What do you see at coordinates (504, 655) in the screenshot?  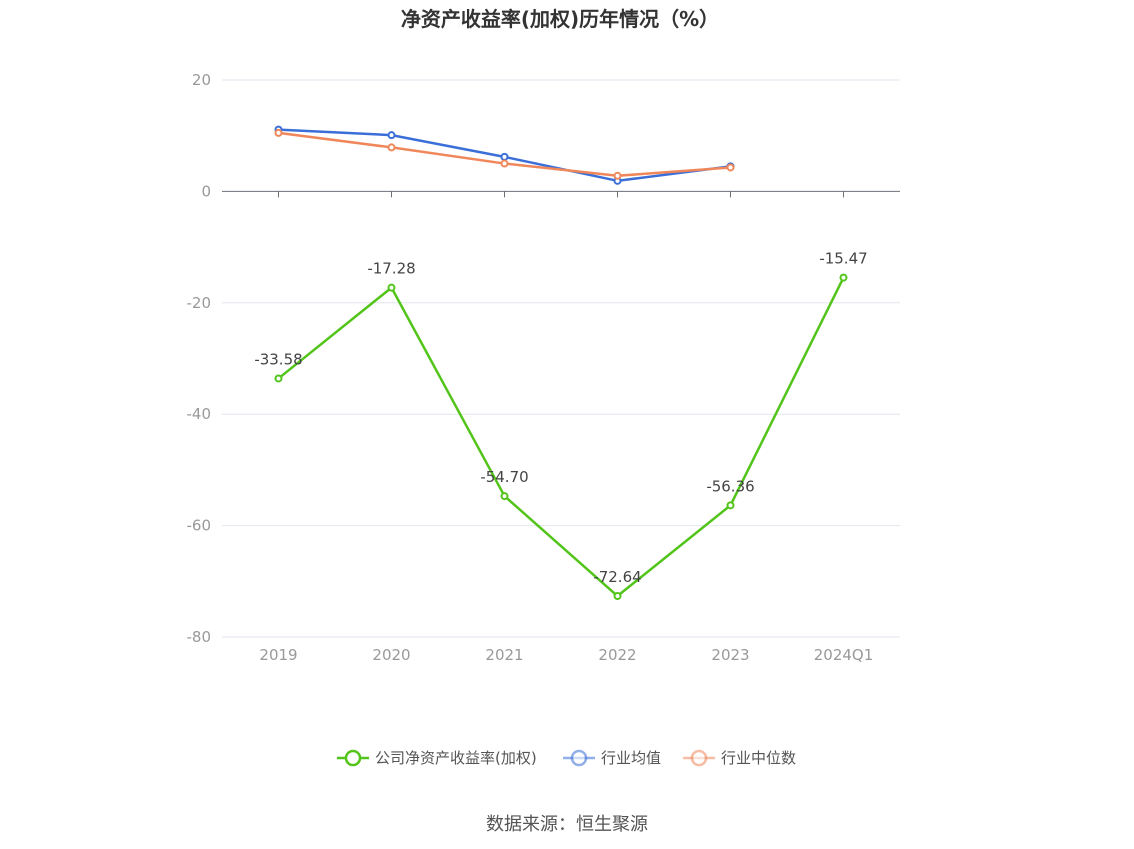 I see `x-tick-label: 2021` at bounding box center [504, 655].